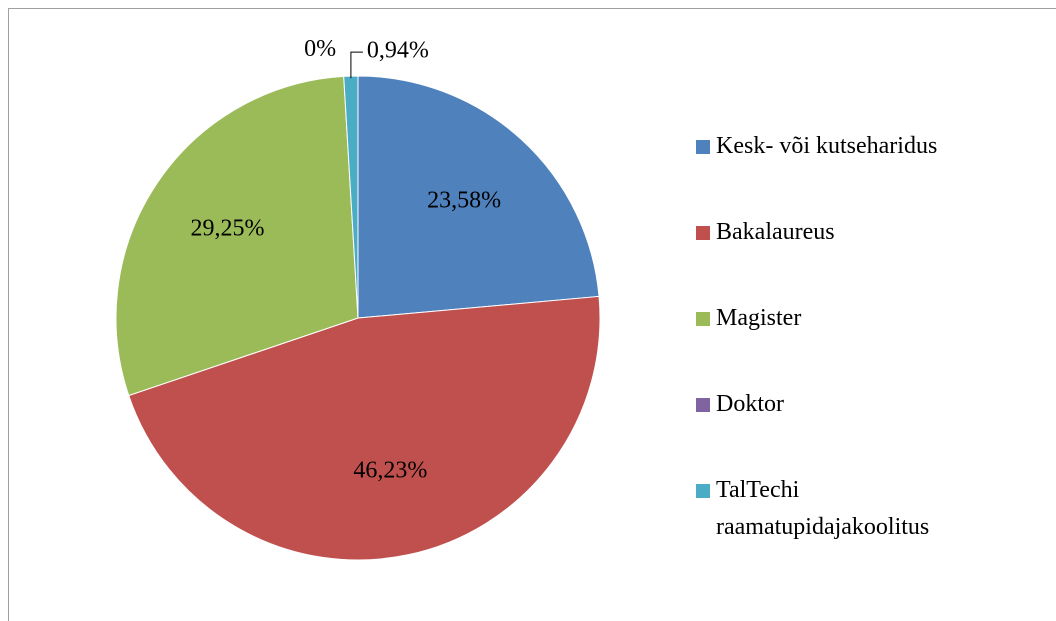 This screenshot has height=621, width=1056. I want to click on legend-label: Magister, so click(759, 318).